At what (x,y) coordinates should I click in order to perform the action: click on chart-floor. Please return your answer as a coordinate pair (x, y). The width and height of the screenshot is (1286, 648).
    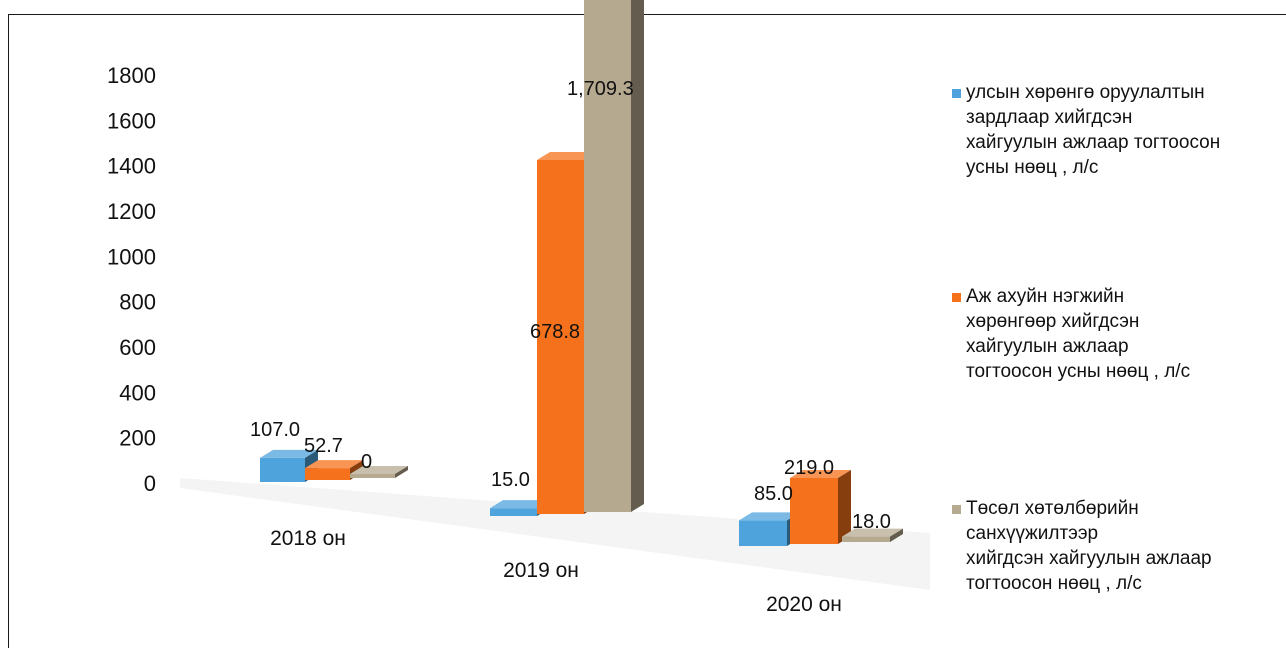
    Looking at the image, I should click on (555, 534).